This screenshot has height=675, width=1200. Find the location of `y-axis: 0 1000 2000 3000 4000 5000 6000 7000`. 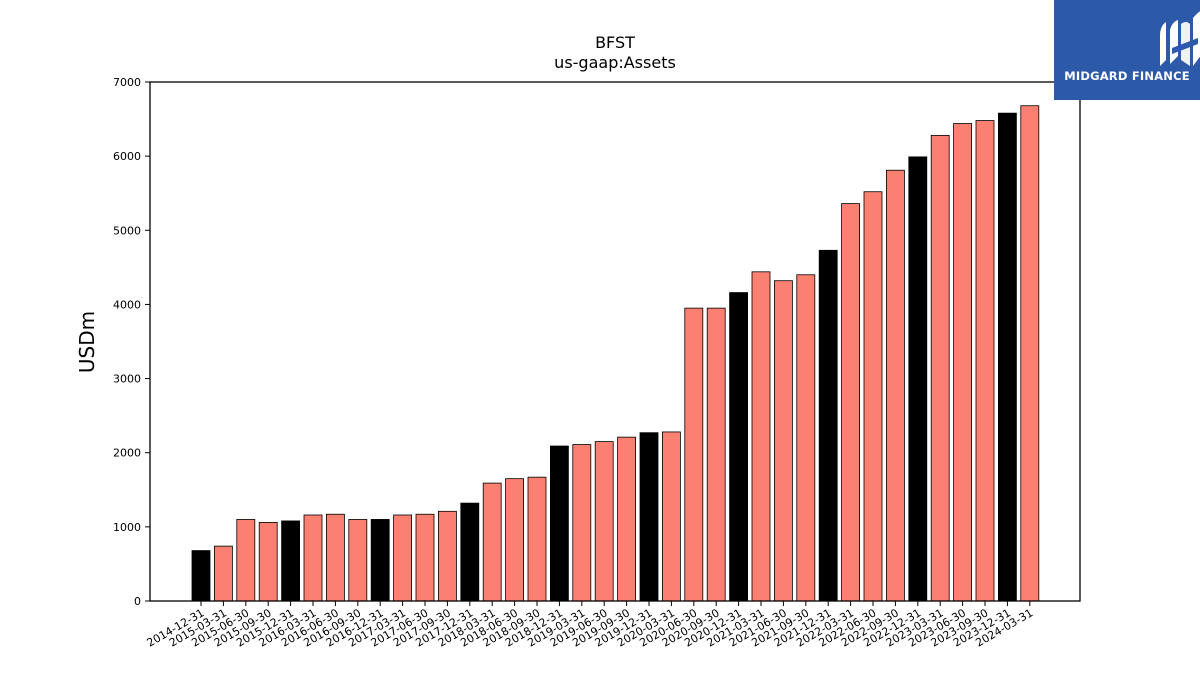

y-axis: 0 1000 2000 3000 4000 5000 6000 7000 is located at coordinates (131, 342).